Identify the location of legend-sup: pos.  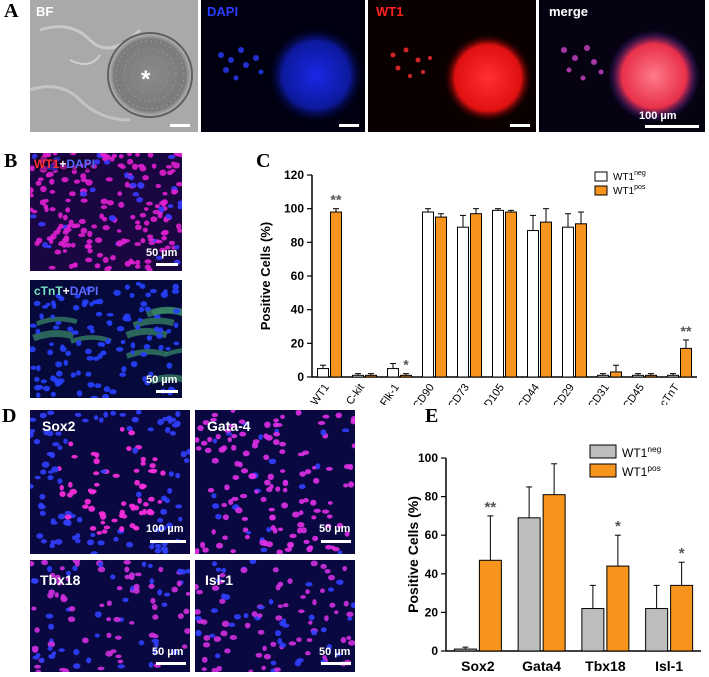
(654, 468).